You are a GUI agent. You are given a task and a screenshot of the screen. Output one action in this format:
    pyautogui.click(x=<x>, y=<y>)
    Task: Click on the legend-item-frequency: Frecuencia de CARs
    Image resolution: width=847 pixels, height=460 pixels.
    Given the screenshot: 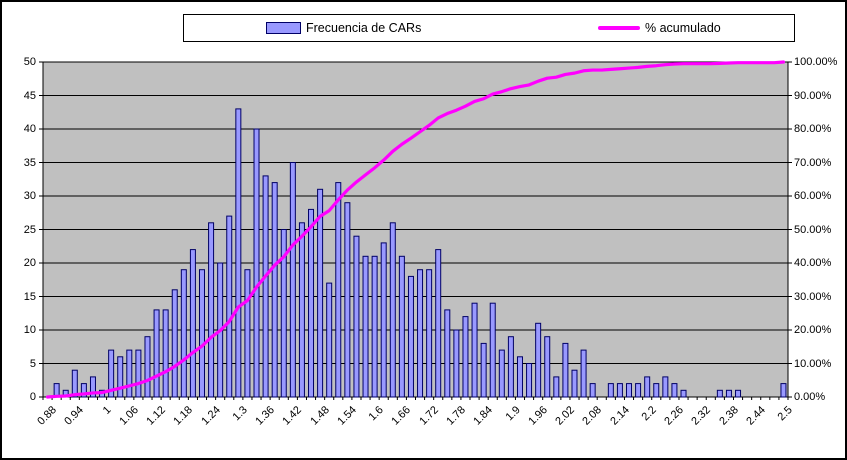 What is the action you would take?
    pyautogui.click(x=343, y=28)
    